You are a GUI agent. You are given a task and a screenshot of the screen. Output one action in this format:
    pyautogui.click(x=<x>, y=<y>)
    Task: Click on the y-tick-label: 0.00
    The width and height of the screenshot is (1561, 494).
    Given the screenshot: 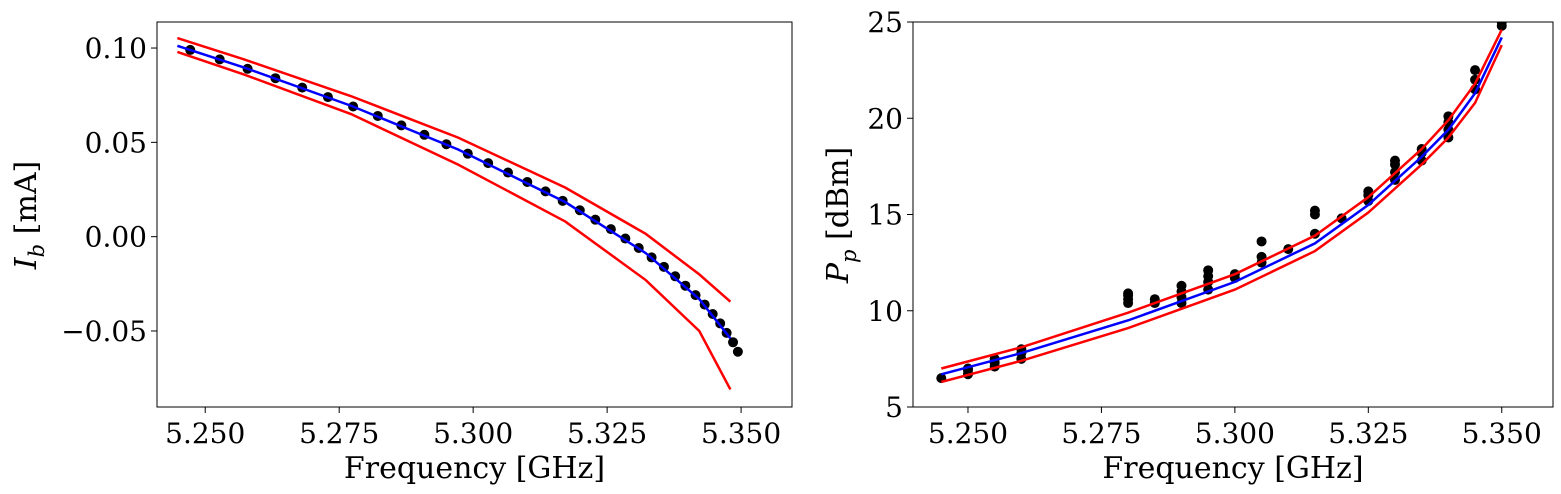 What is the action you would take?
    pyautogui.click(x=116, y=237)
    